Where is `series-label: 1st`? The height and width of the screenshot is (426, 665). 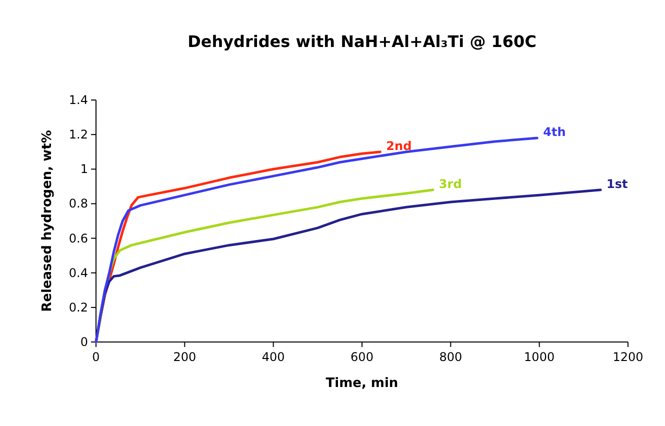
series-label: 1st is located at coordinates (617, 183).